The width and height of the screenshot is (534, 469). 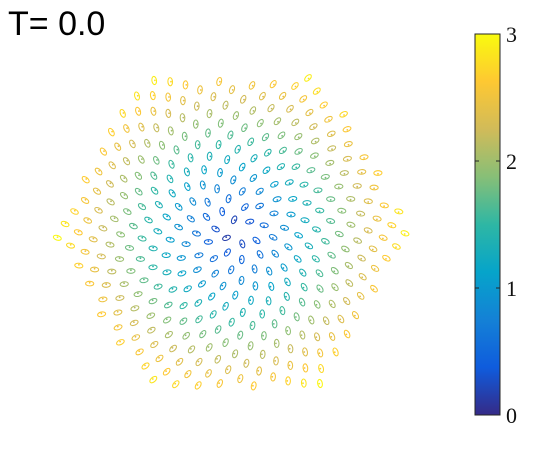 What do you see at coordinates (511, 161) in the screenshot?
I see `colorbar-tick-label: 2` at bounding box center [511, 161].